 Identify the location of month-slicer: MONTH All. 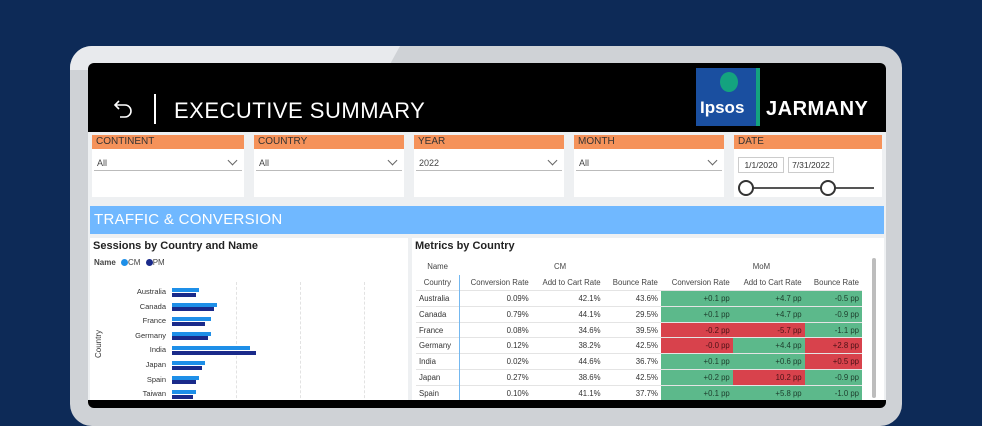
(649, 166).